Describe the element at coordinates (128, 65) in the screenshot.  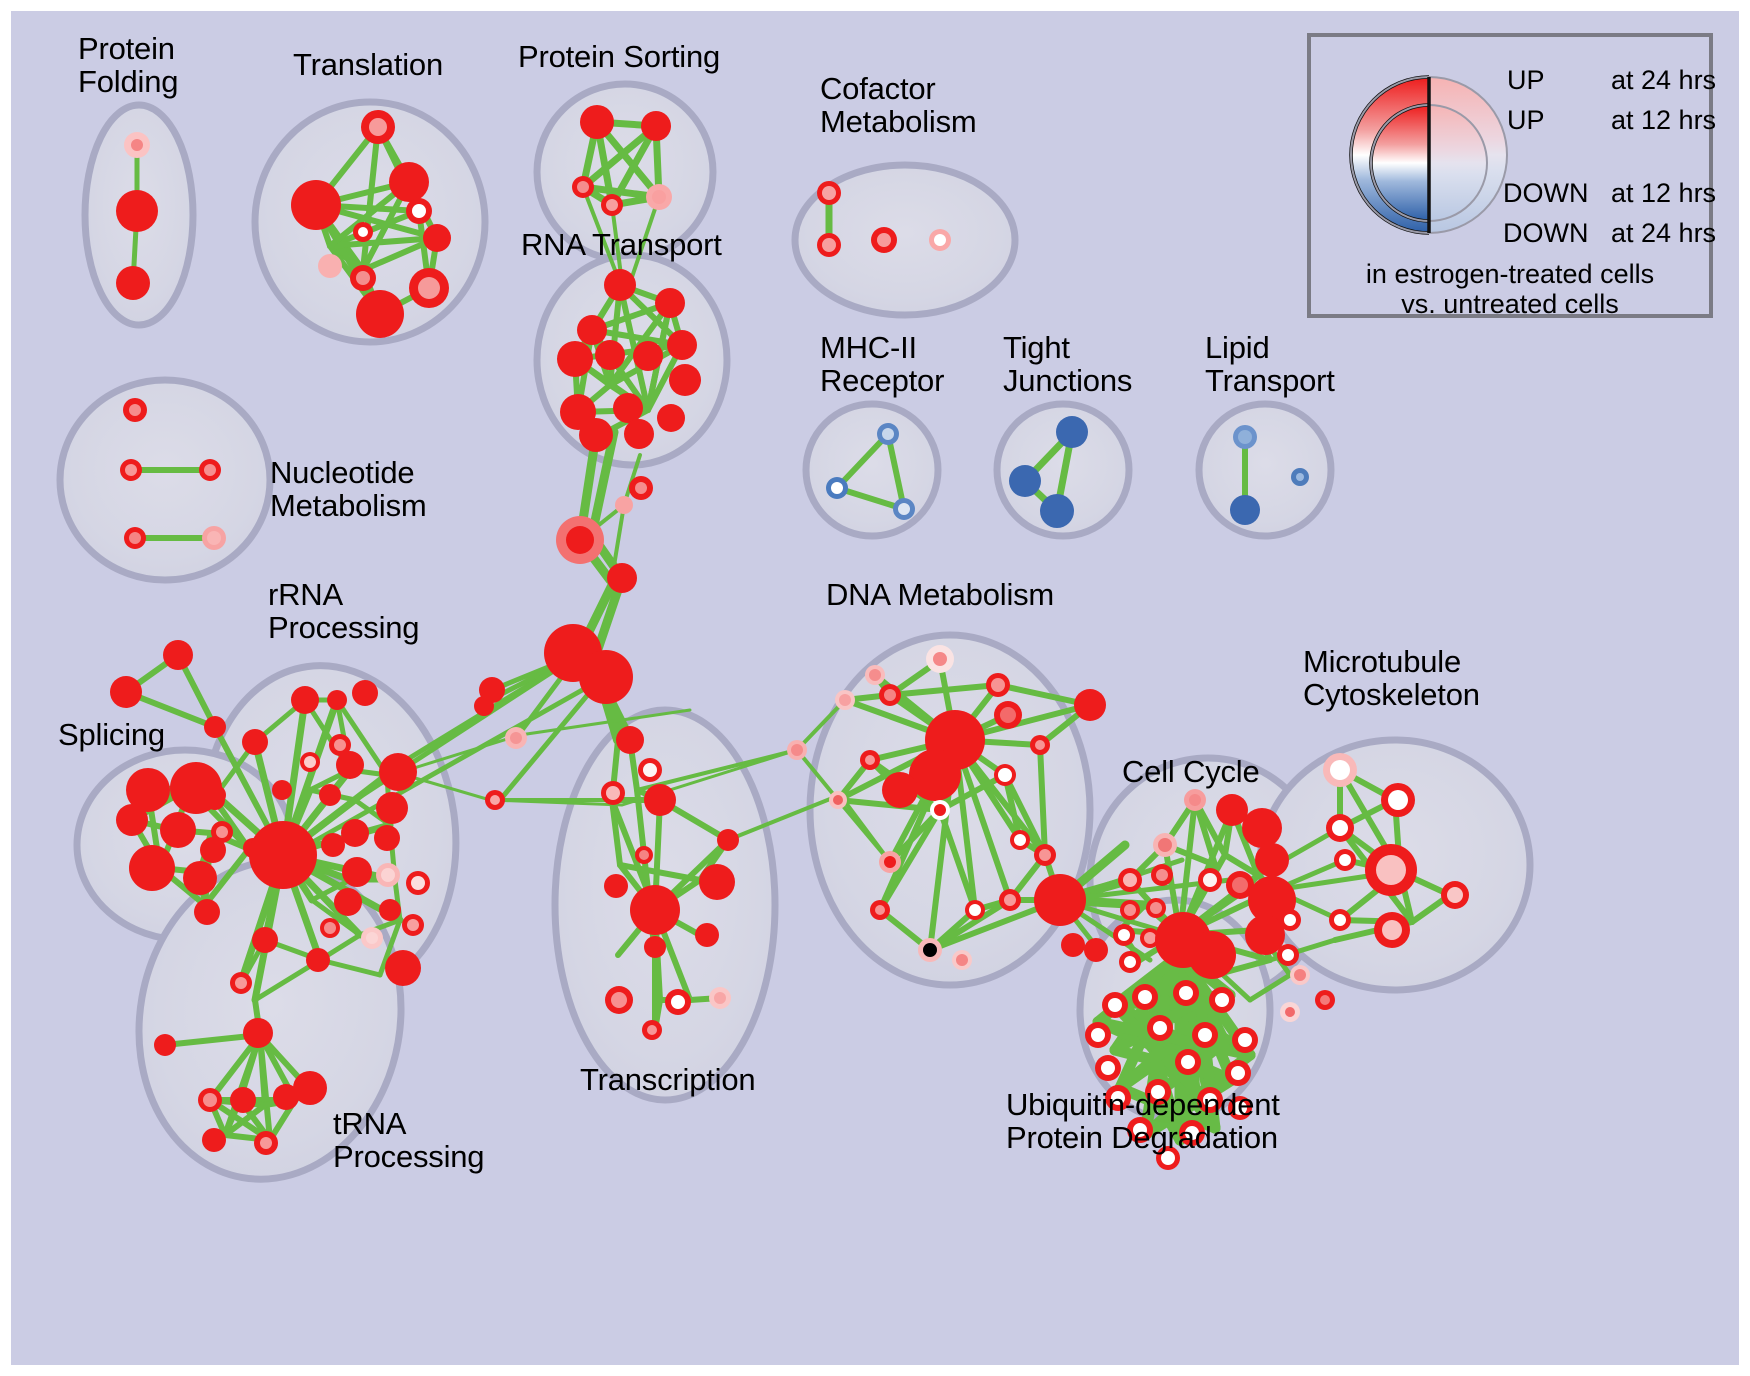
I see `cluster-label-protein-folding: Protein Folding` at that location.